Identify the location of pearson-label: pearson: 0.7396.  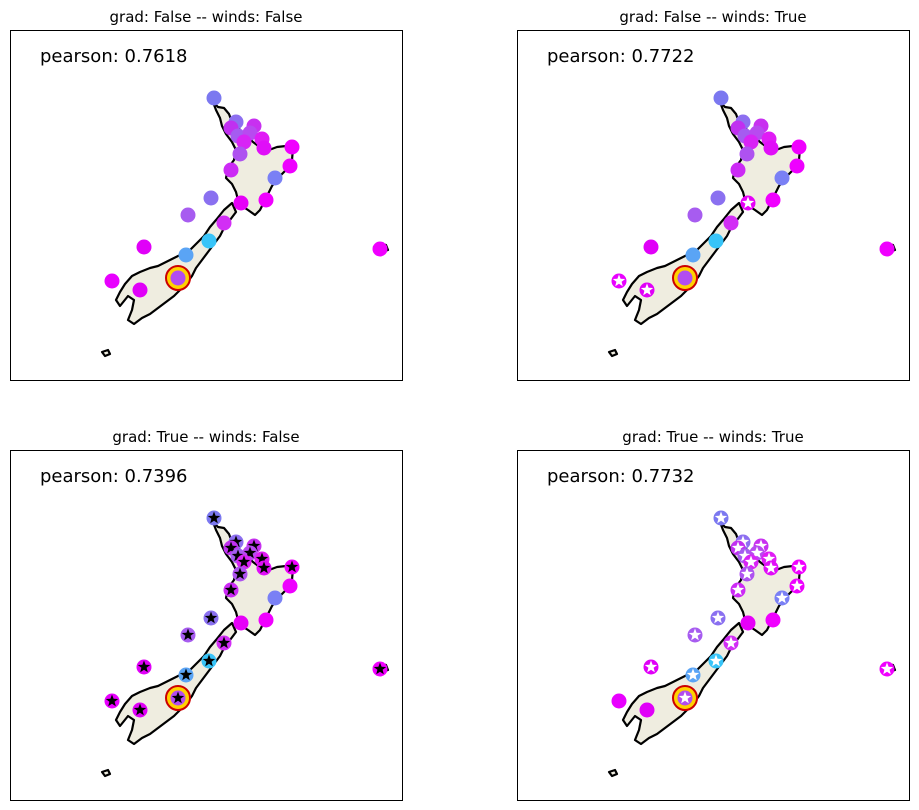
(114, 476).